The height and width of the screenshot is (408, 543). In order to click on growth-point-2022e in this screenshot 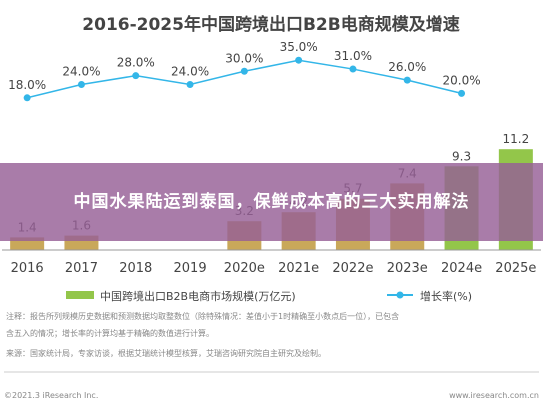, I will do `click(353, 69)`.